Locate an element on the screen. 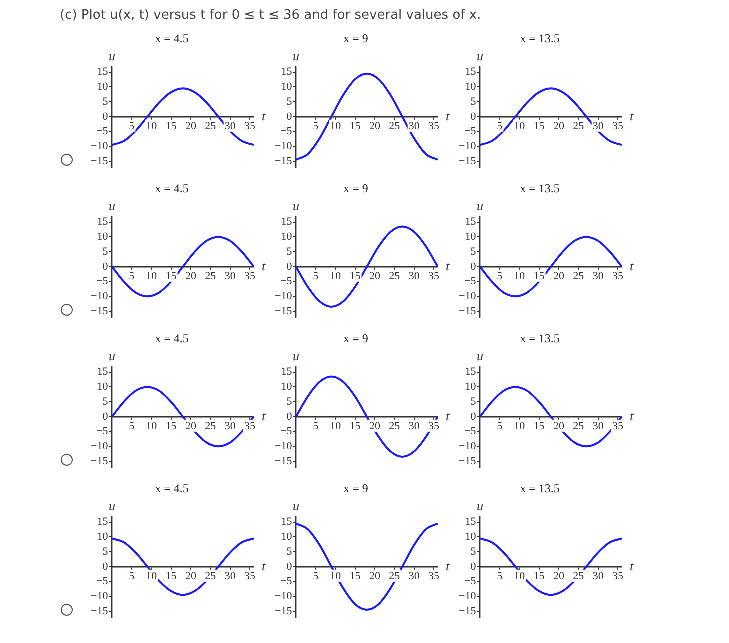 This screenshot has width=729, height=643. text: (c) Plot u(x, t) versus t for 0 ≤ t ≤ 36 and for several values of x. is located at coordinates (270, 16).